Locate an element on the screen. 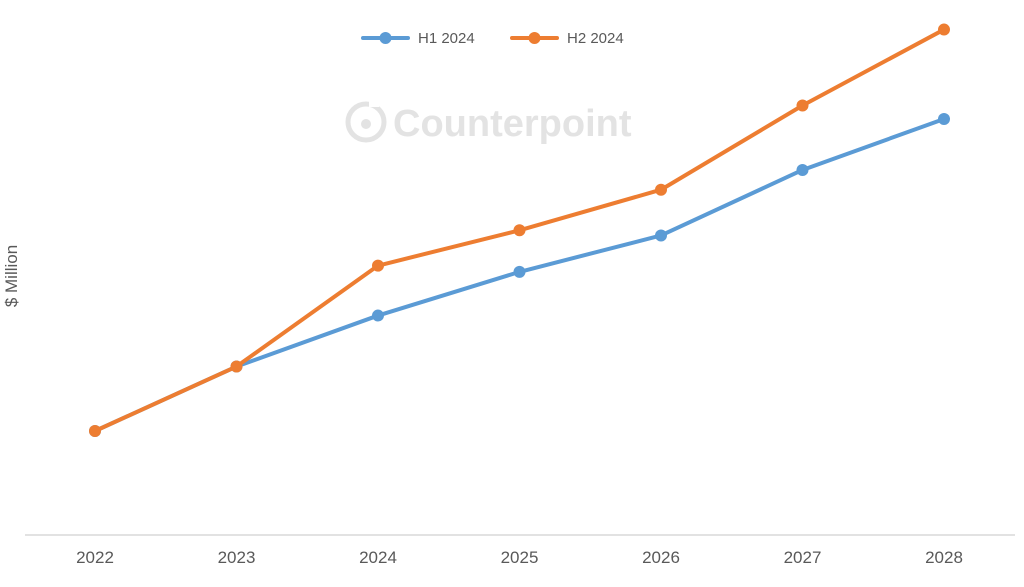  watermark-text: Counterpoint is located at coordinates (512, 124).